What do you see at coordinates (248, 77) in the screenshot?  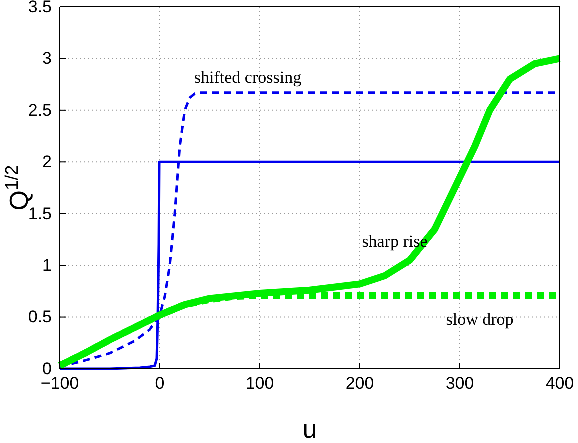 I see `annotation: shifted crossing` at bounding box center [248, 77].